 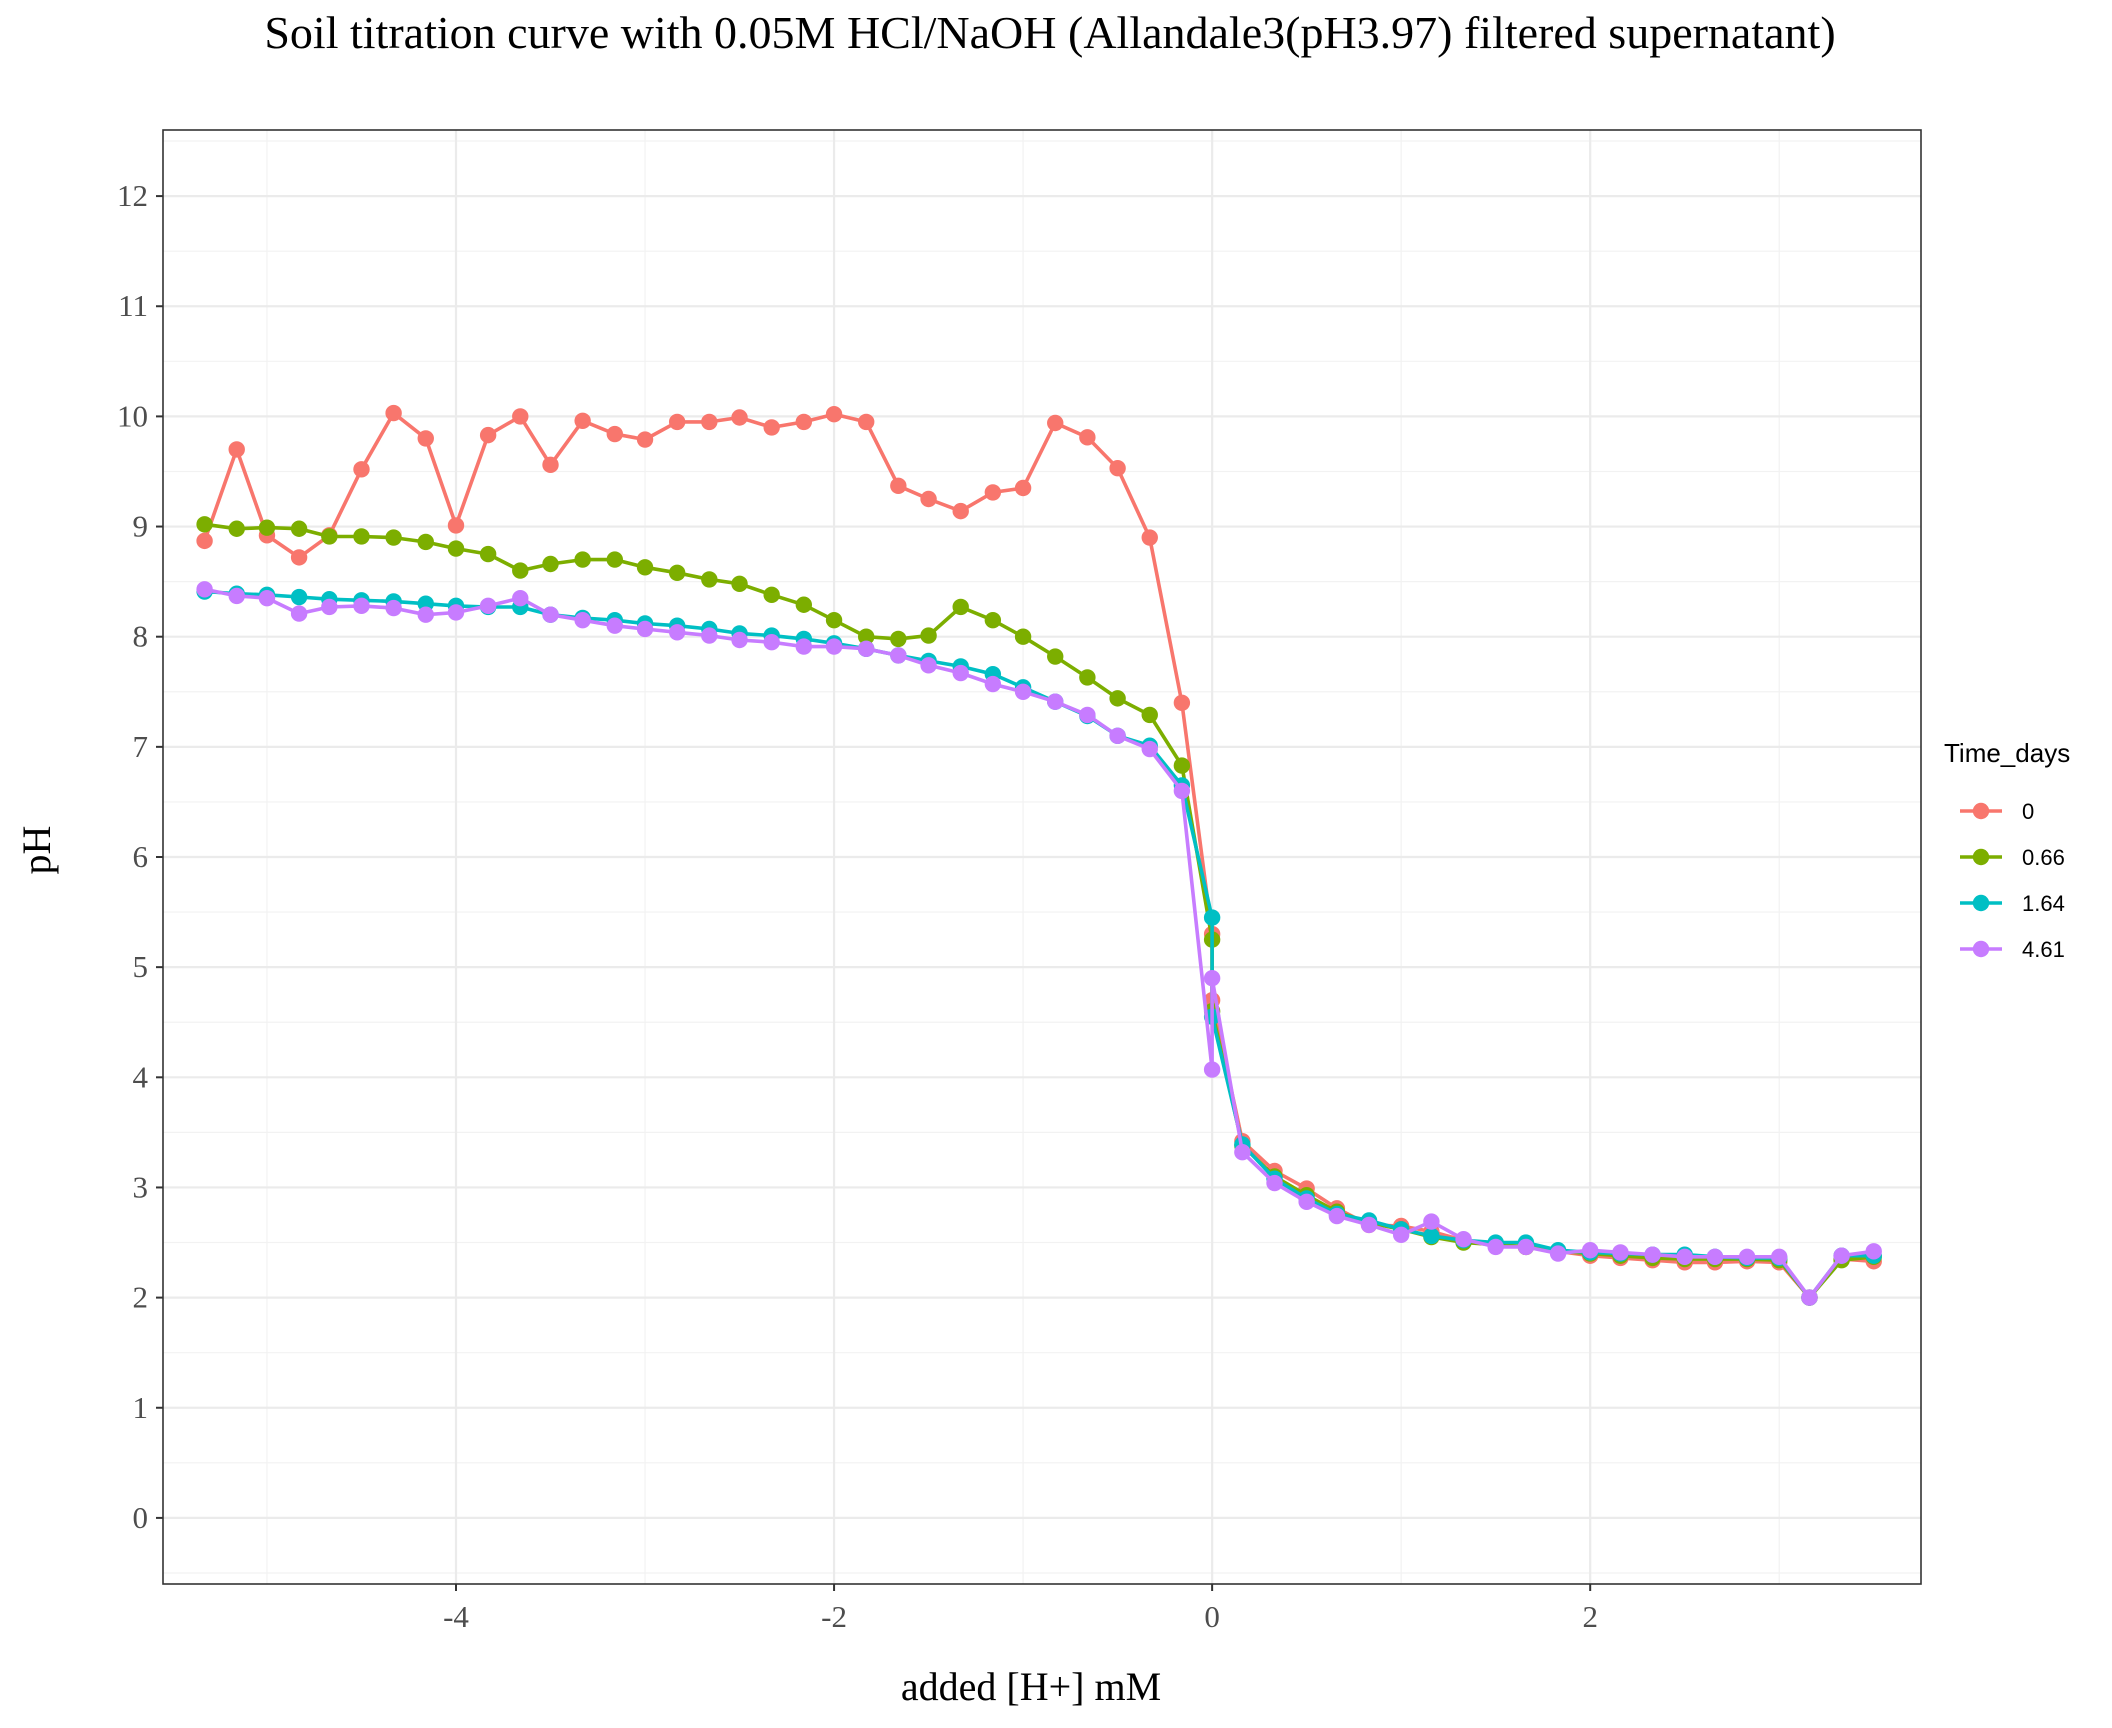 What do you see at coordinates (456, 1616) in the screenshot?
I see `x-tick-label: -4` at bounding box center [456, 1616].